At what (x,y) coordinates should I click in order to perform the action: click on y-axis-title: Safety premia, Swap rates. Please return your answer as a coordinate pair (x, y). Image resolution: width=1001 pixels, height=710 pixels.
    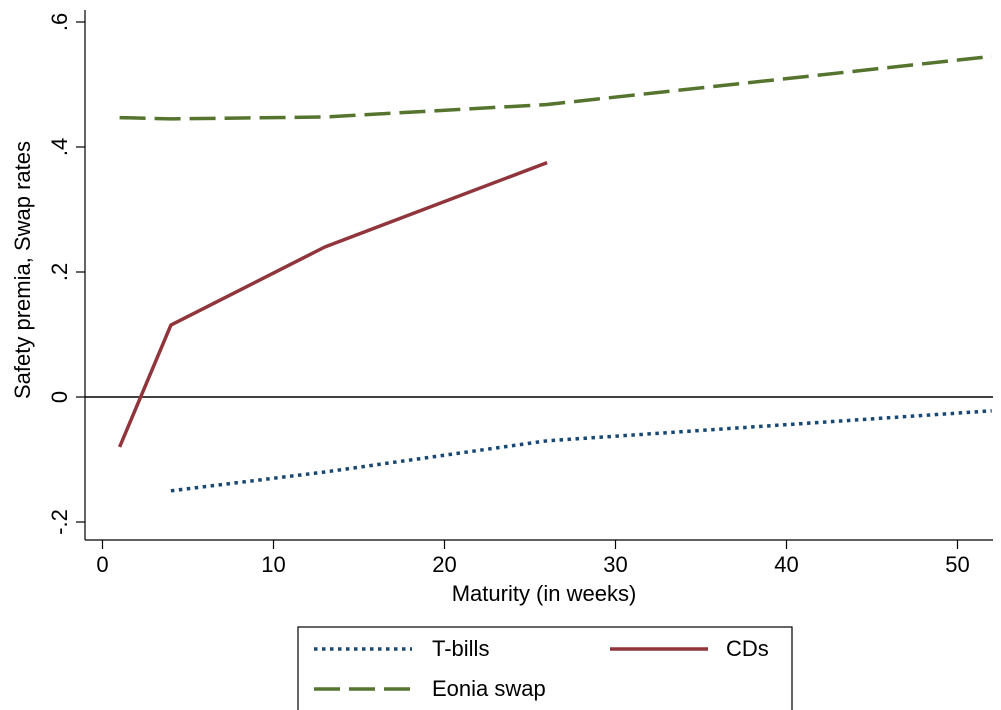
    Looking at the image, I should click on (22, 270).